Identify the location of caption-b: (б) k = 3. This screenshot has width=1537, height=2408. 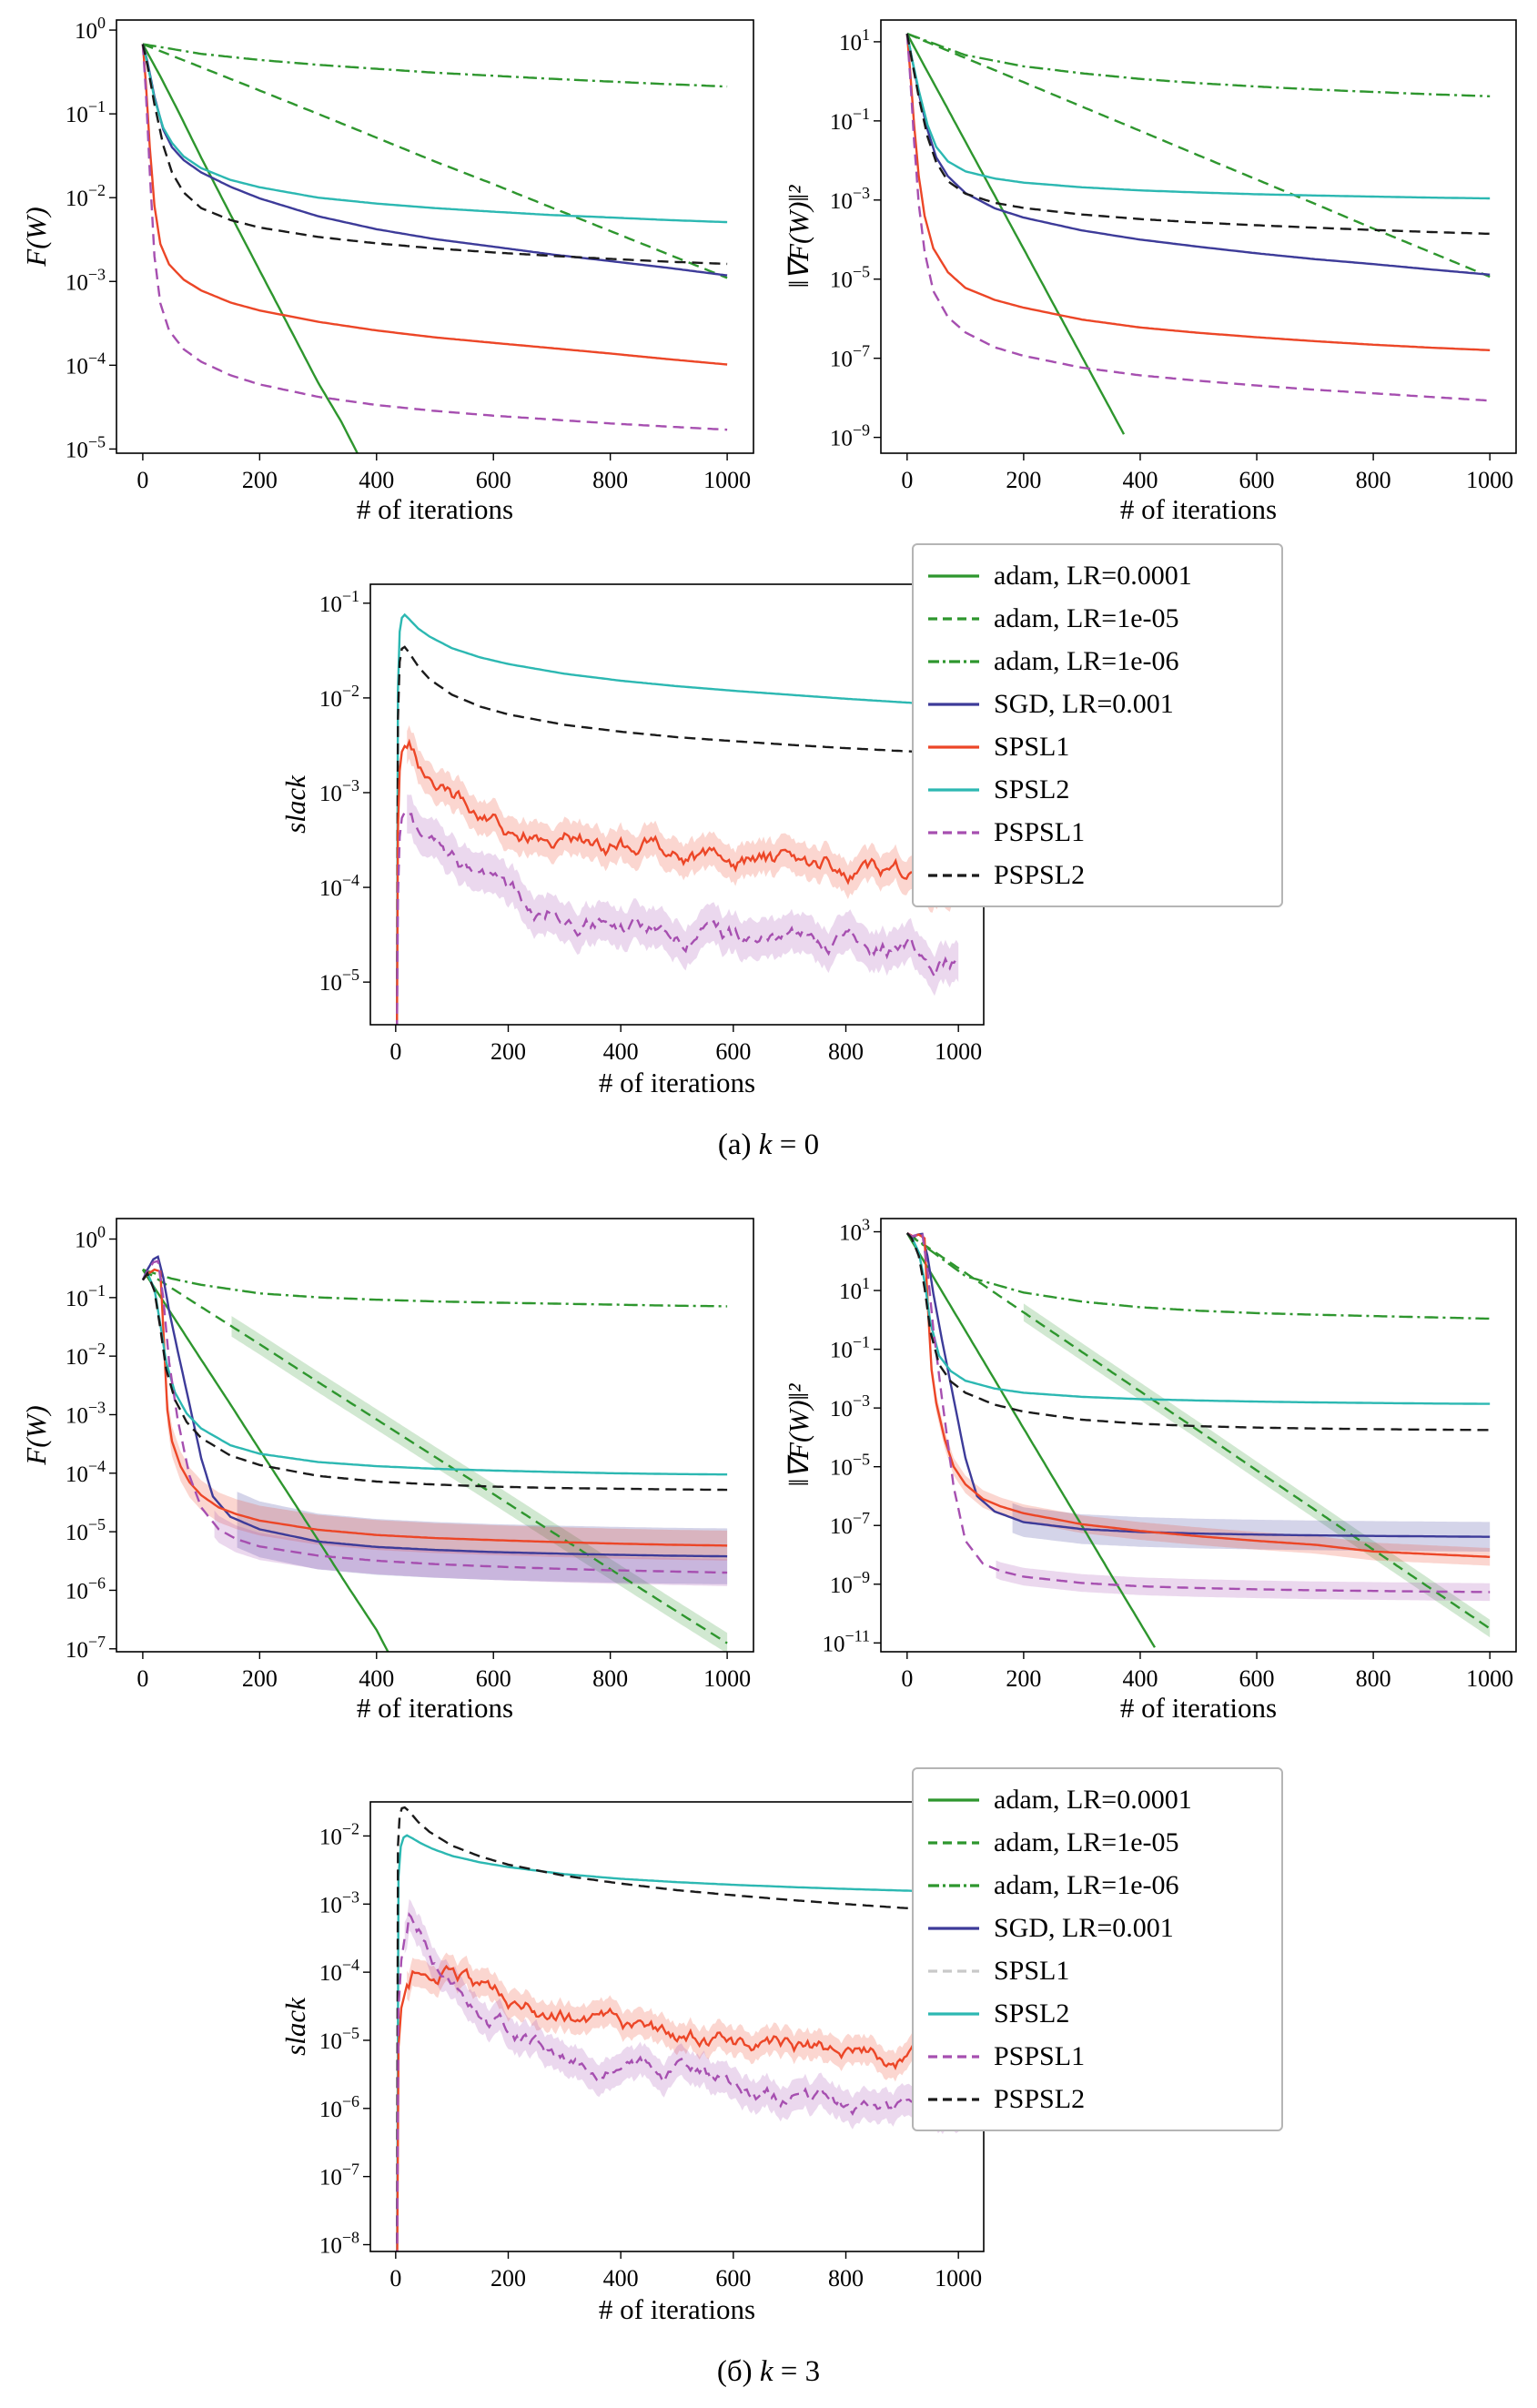
(769, 2372).